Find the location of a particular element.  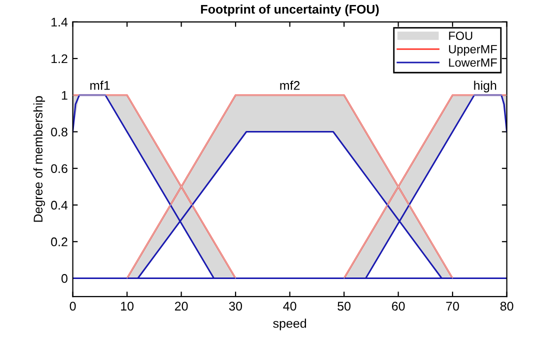

annotation: mf1 is located at coordinates (100, 85).